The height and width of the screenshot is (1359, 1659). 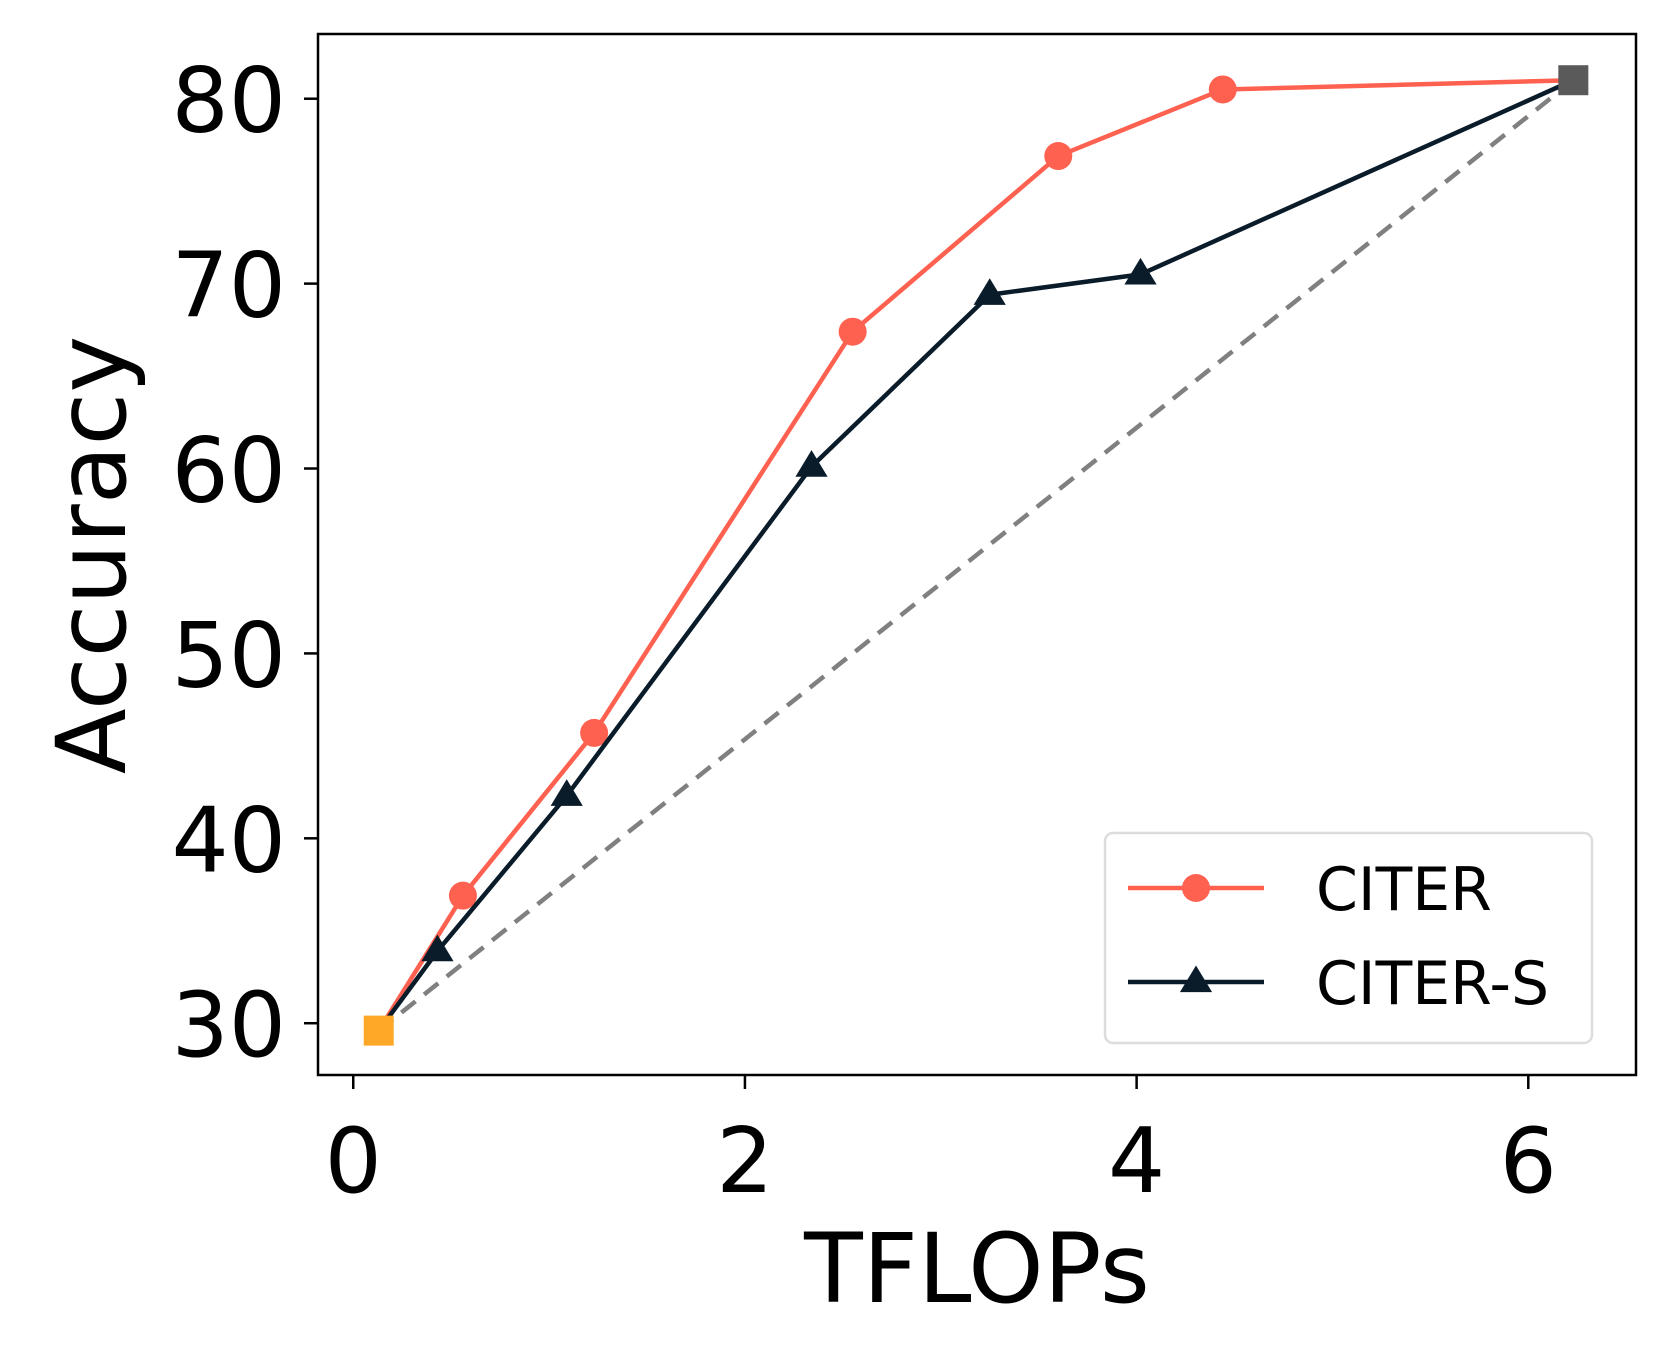 What do you see at coordinates (378, 1030) in the screenshot?
I see `endpoint-marker-small-model` at bounding box center [378, 1030].